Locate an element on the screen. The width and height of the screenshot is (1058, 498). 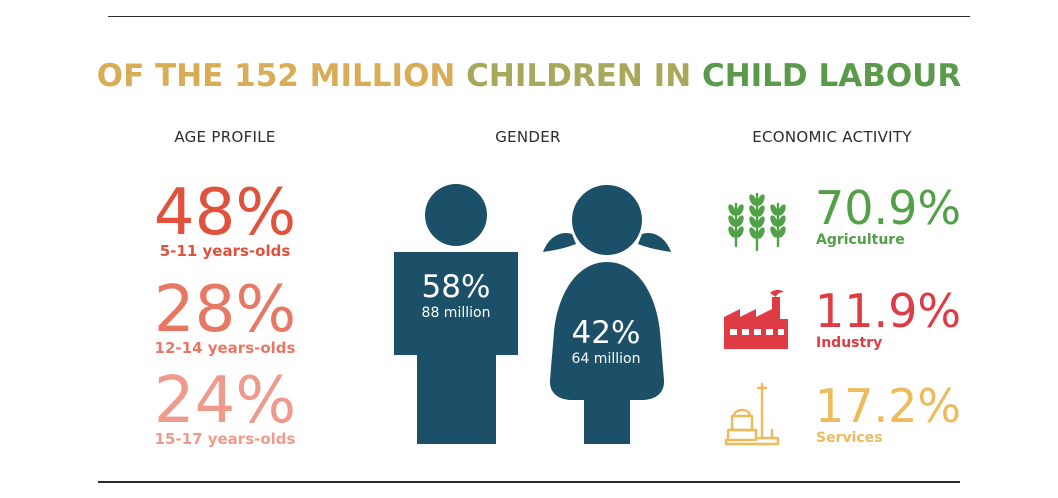
boy-percent: 58% is located at coordinates (456, 287).